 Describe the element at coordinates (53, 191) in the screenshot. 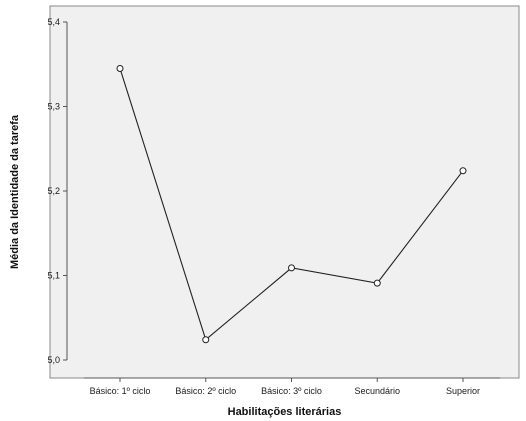

I see `y-tick-label: 5,2` at that location.